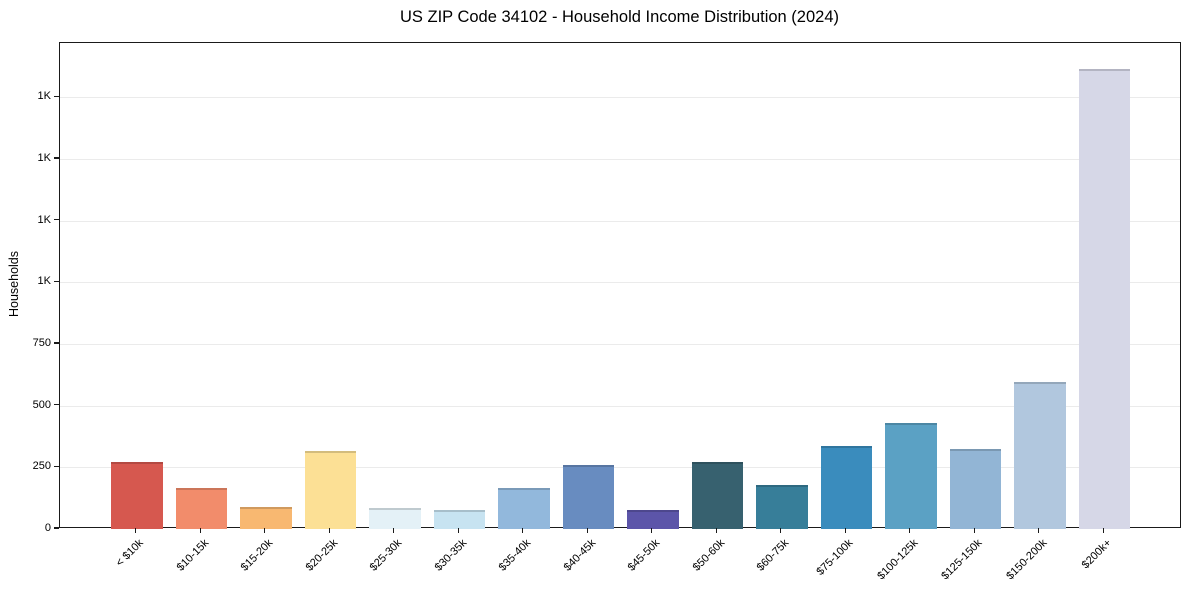 The height and width of the screenshot is (590, 1189). I want to click on x-tick-label: $25-30k, so click(386, 555).